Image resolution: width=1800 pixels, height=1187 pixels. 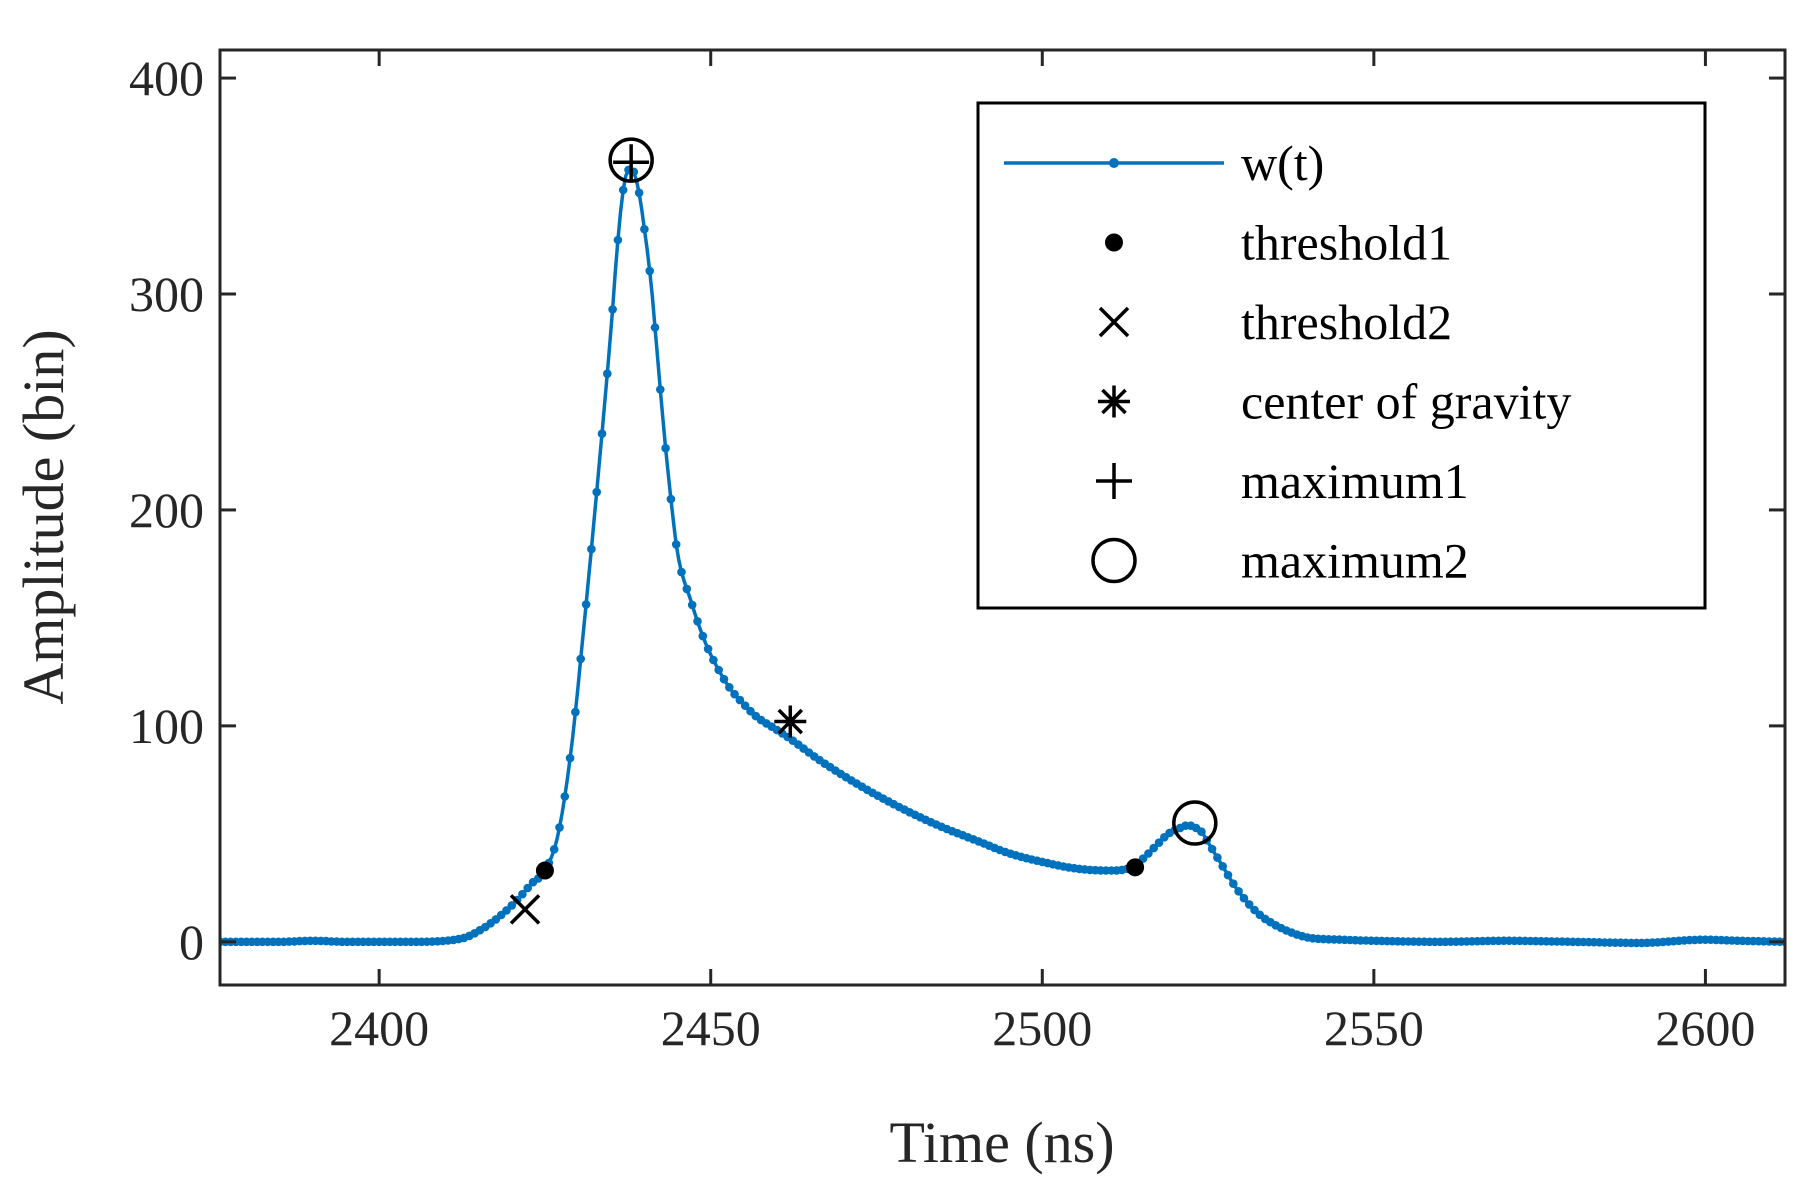 I want to click on y-tick-label: 0, so click(x=191, y=942).